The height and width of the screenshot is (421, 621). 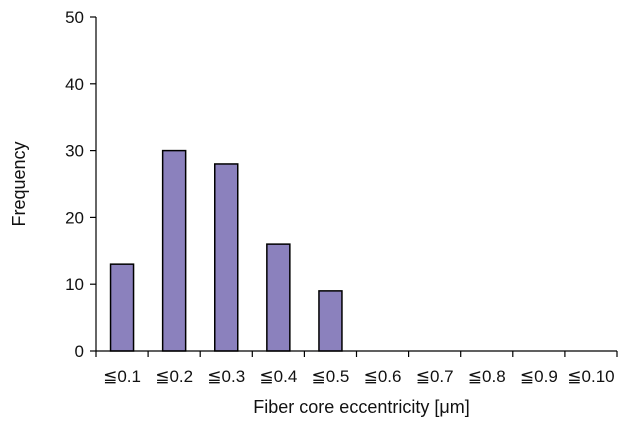 What do you see at coordinates (539, 376) in the screenshot?
I see `x-tick-label: ≦0.9` at bounding box center [539, 376].